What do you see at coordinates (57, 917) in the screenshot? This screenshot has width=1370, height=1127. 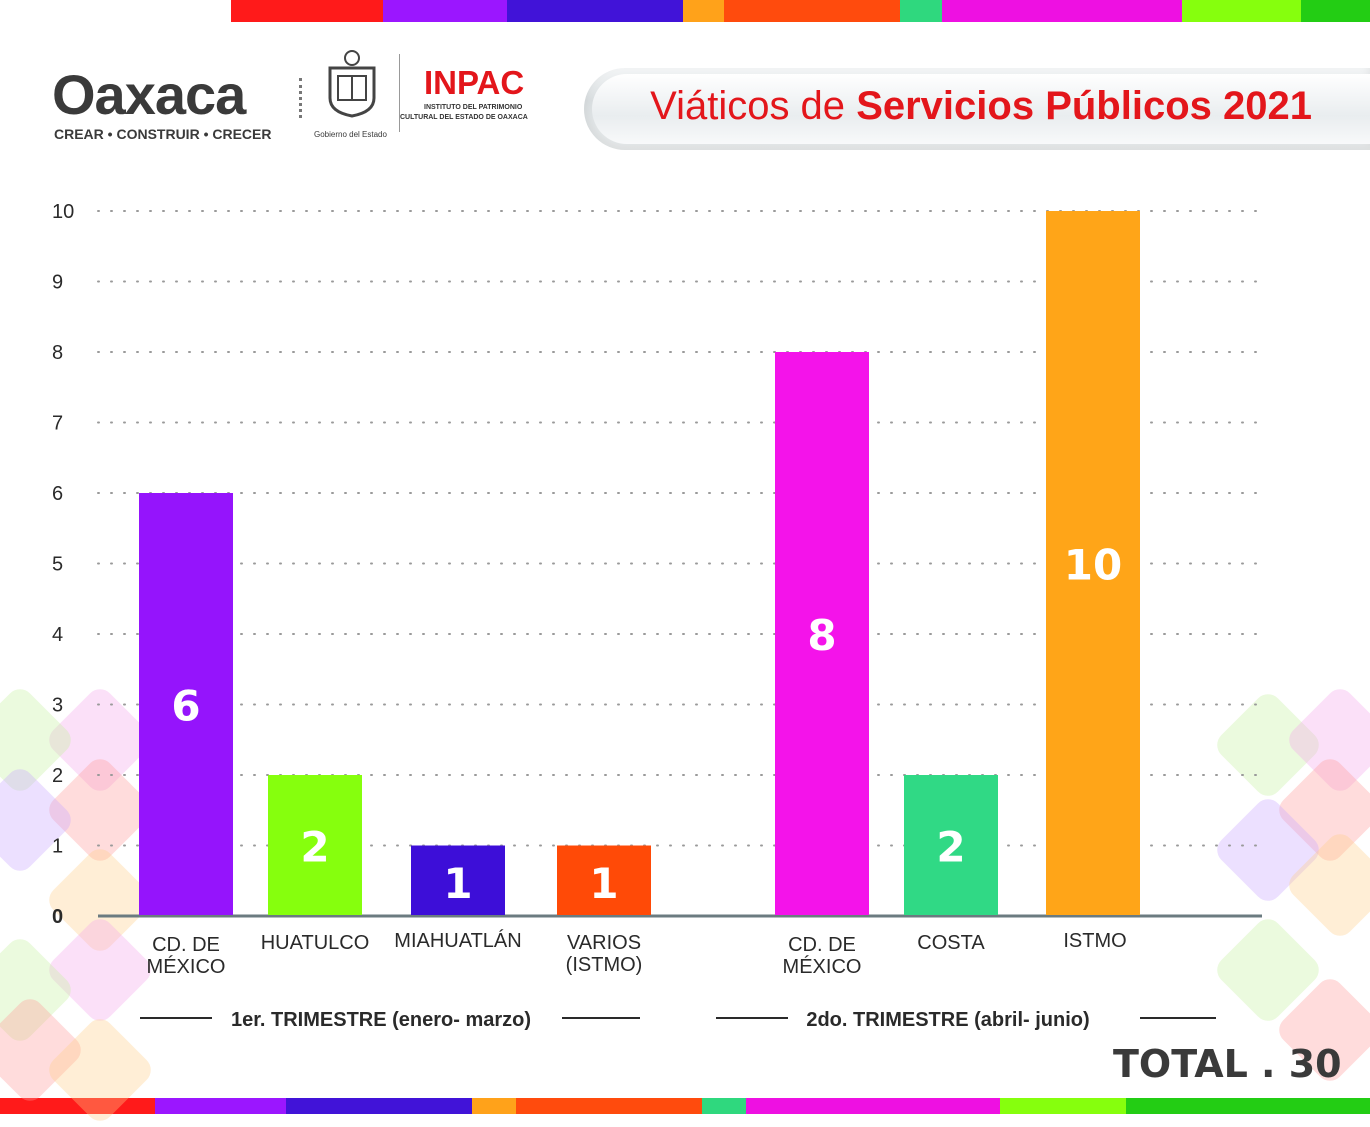 I see `y-tick-label: 0` at bounding box center [57, 917].